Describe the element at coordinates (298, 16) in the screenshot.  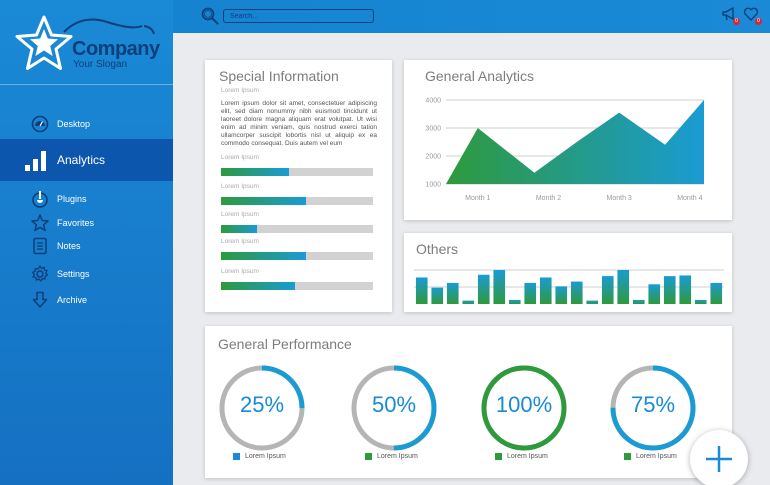
I see `search-input` at that location.